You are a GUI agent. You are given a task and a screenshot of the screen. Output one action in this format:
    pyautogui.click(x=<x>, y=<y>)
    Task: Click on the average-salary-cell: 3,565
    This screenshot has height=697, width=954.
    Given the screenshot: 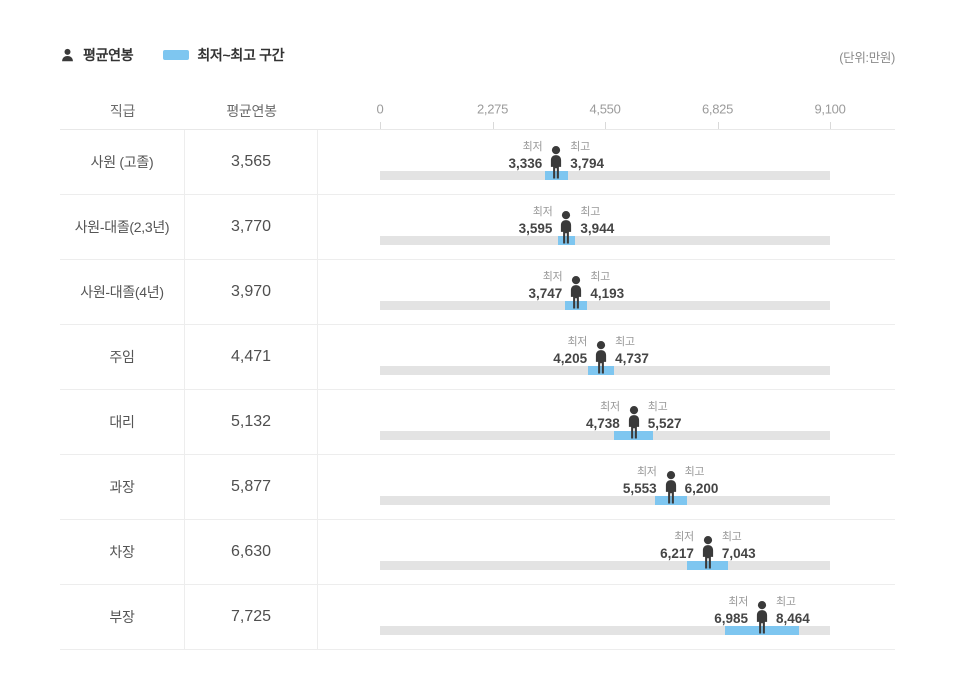 What is the action you would take?
    pyautogui.click(x=251, y=162)
    